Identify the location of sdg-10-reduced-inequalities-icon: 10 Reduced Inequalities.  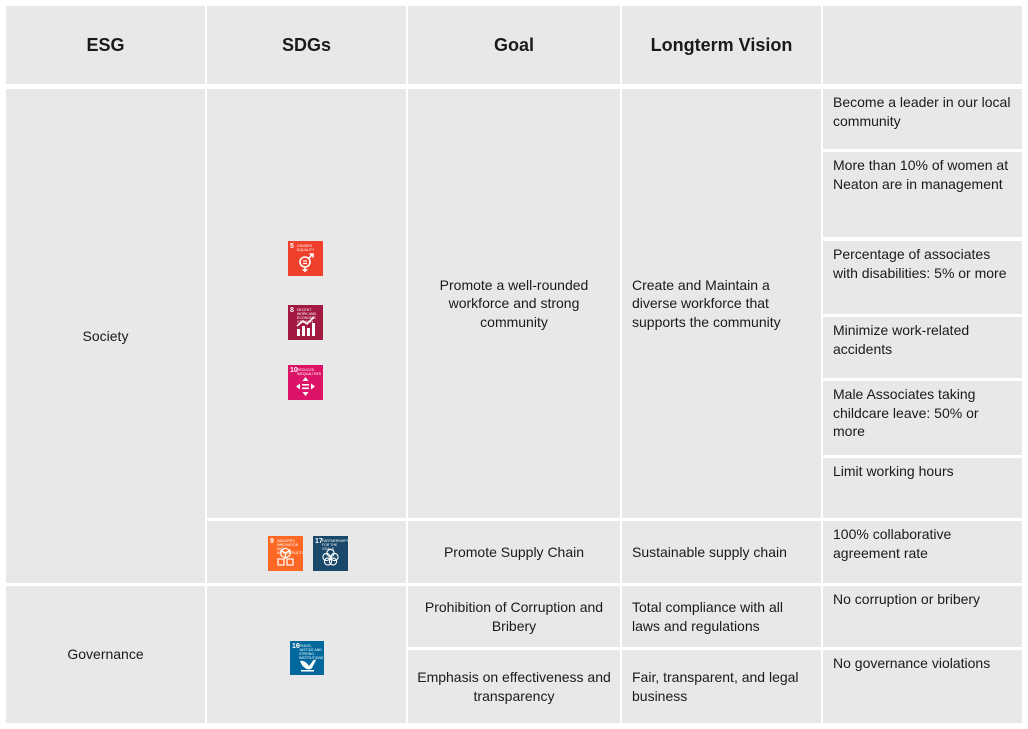
(305, 382).